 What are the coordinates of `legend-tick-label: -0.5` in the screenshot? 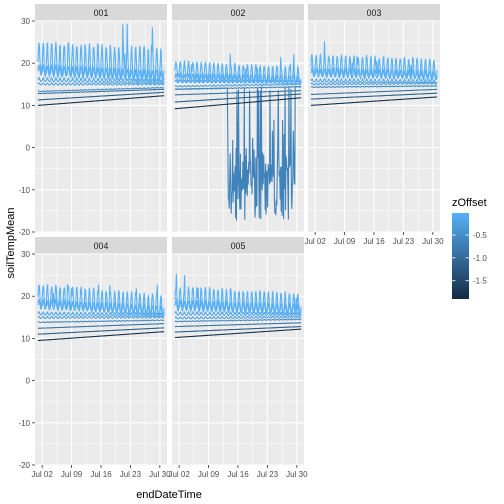 It's located at (480, 235).